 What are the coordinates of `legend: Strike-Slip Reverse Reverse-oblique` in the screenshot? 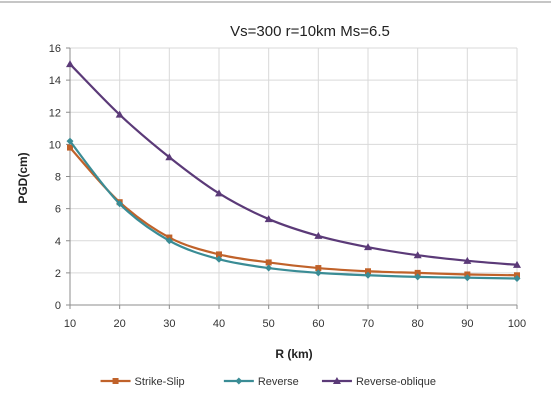 It's located at (268, 382).